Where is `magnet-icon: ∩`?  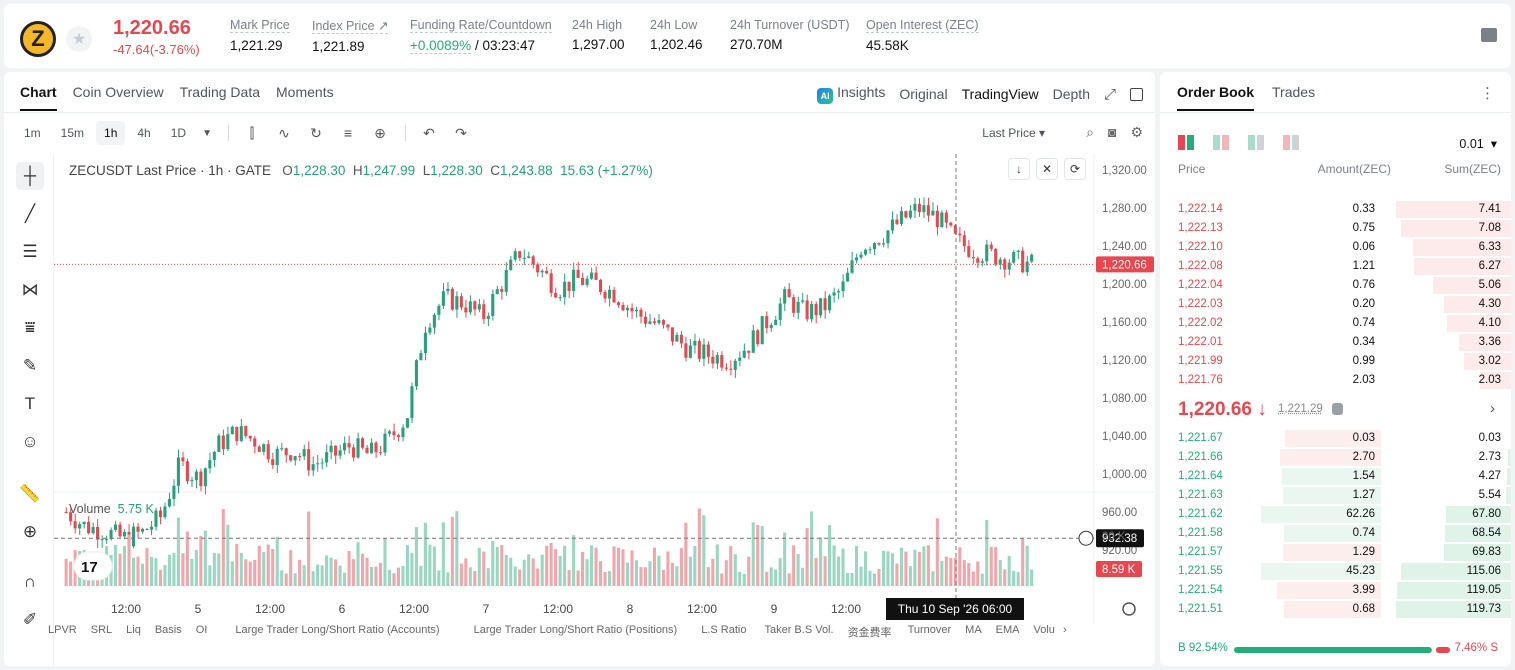
magnet-icon: ∩ is located at coordinates (30, 581).